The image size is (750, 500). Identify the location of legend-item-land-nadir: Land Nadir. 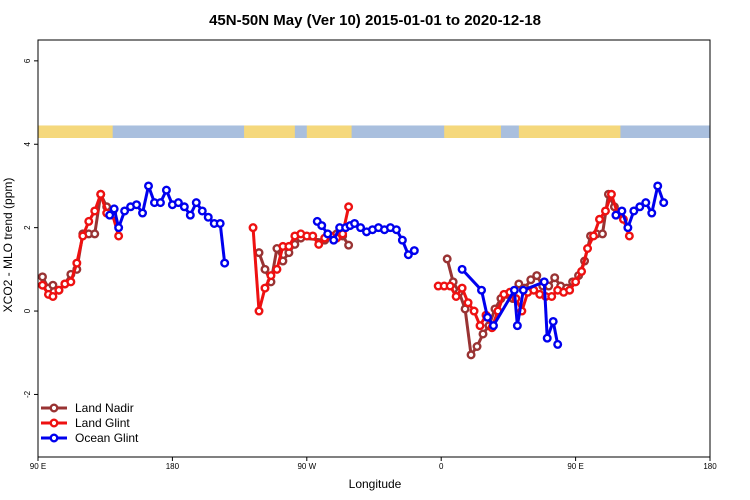
(87, 408).